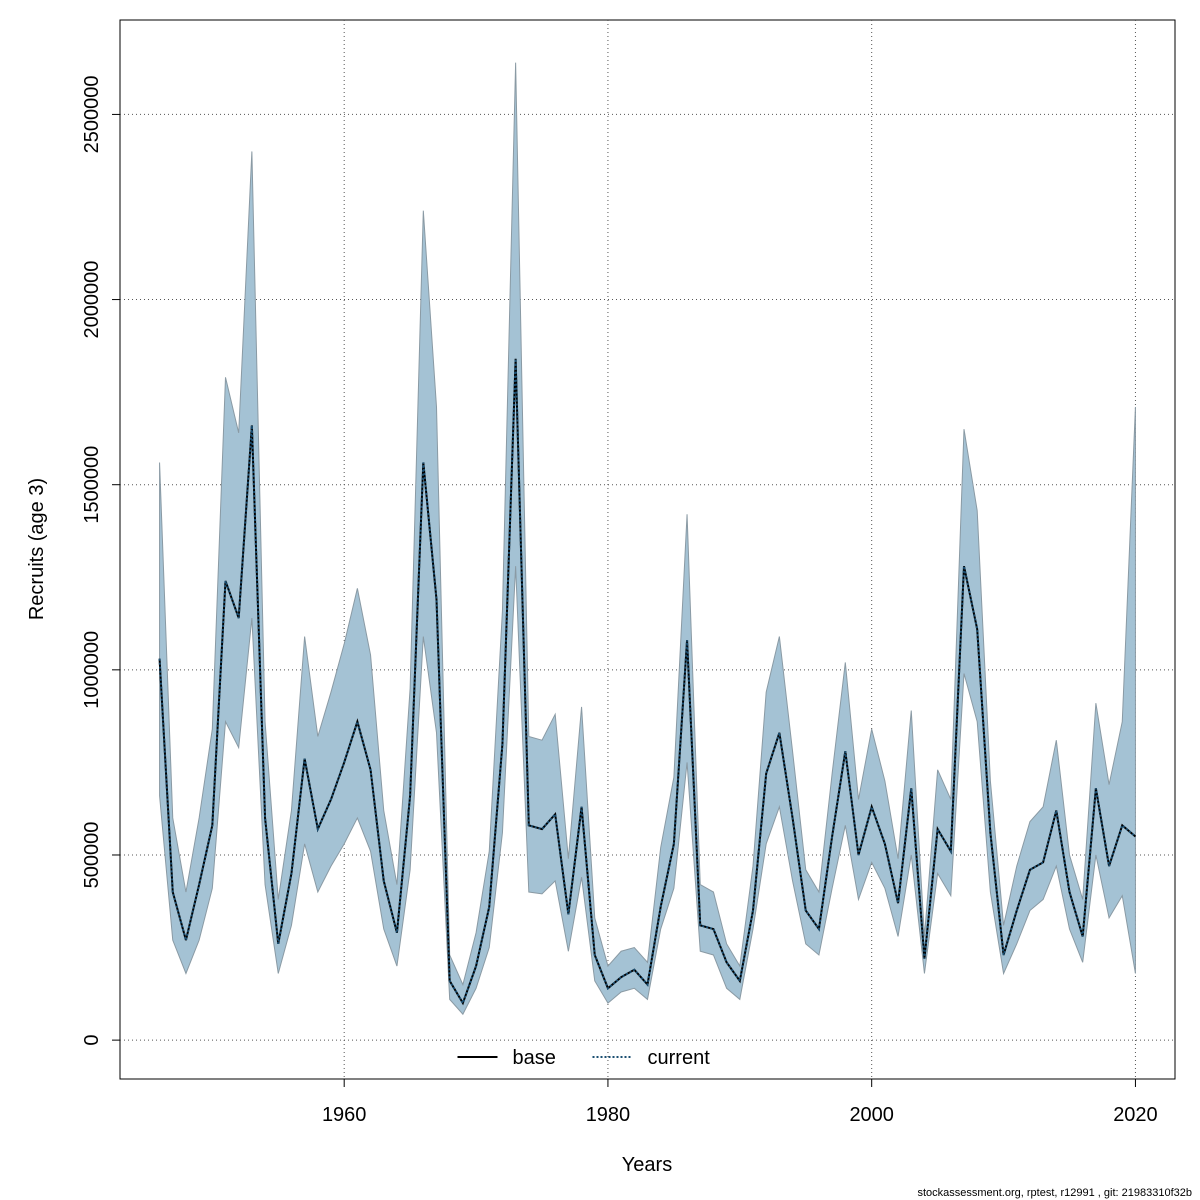  What do you see at coordinates (92, 300) in the screenshot?
I see `y-tick-label: 2000000` at bounding box center [92, 300].